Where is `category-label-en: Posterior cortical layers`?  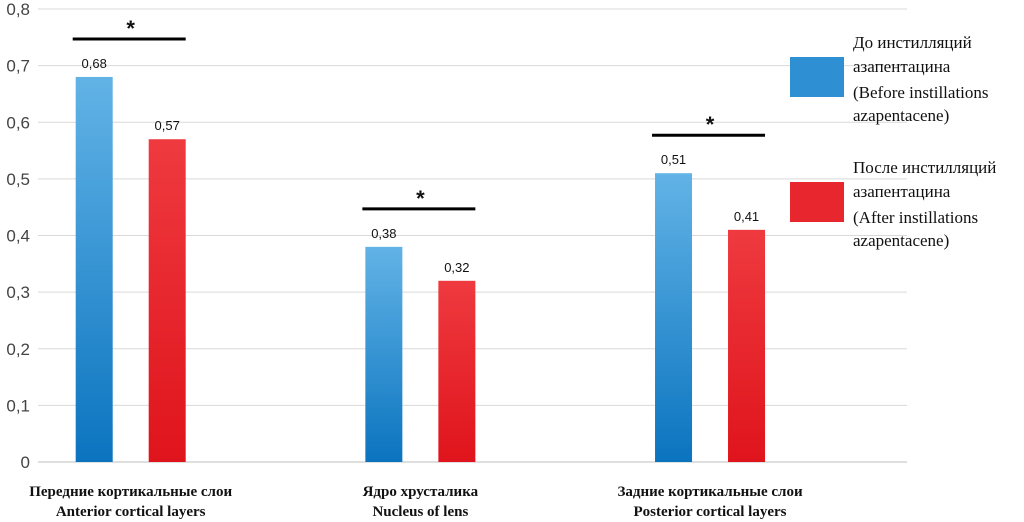 category-label-en: Posterior cortical layers is located at coordinates (710, 512).